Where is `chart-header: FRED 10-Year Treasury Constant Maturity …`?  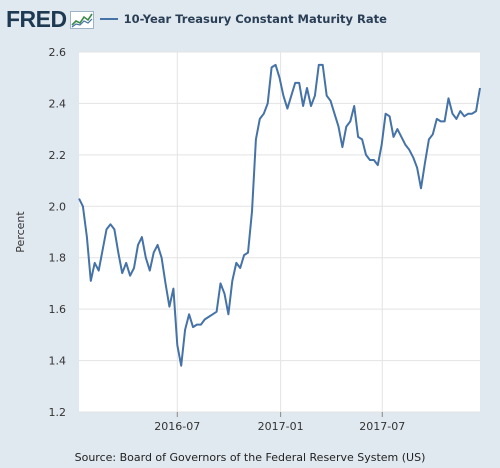 chart-header: FRED 10-Year Treasury Constant Maturity … is located at coordinates (251, 19).